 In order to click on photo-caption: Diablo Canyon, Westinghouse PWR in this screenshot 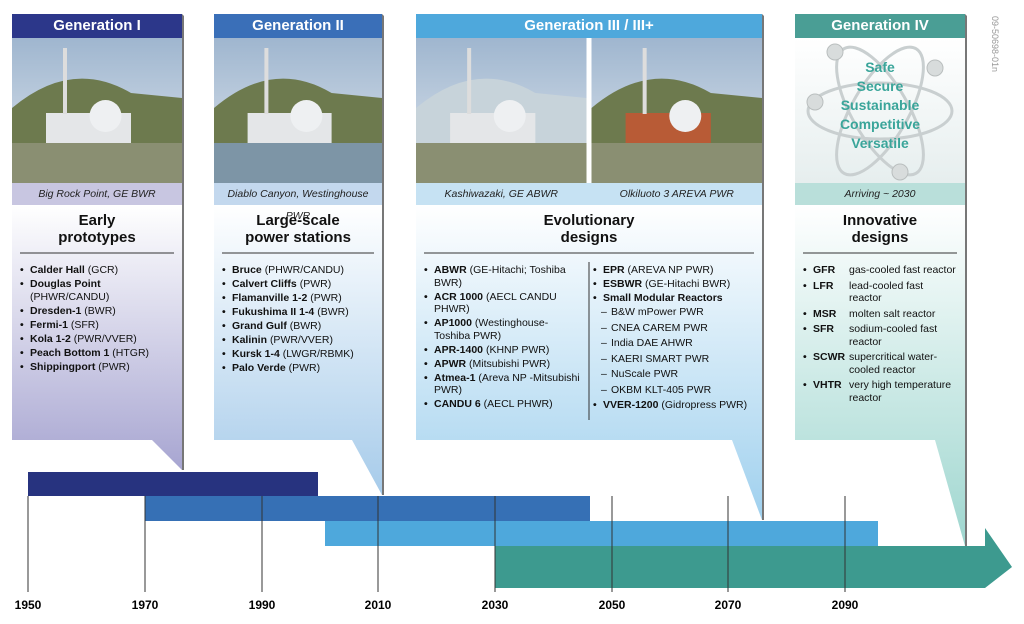, I will do `click(298, 205)`.